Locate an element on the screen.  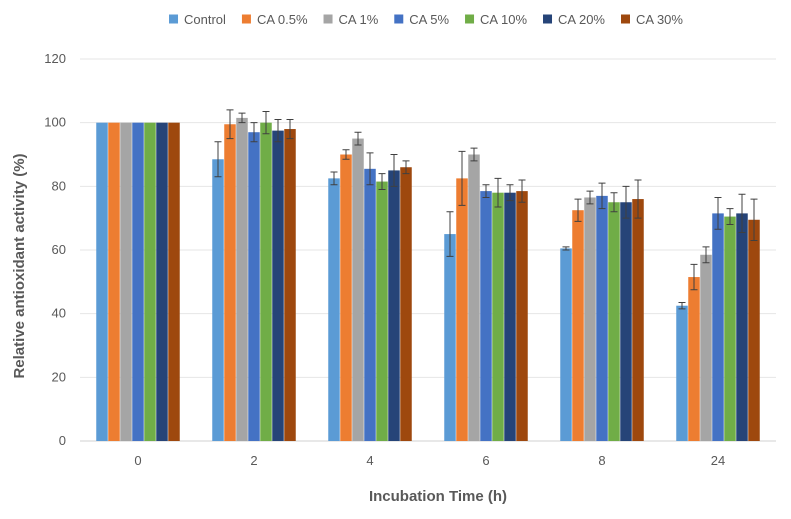
y-tick-label: 40 is located at coordinates (59, 313).